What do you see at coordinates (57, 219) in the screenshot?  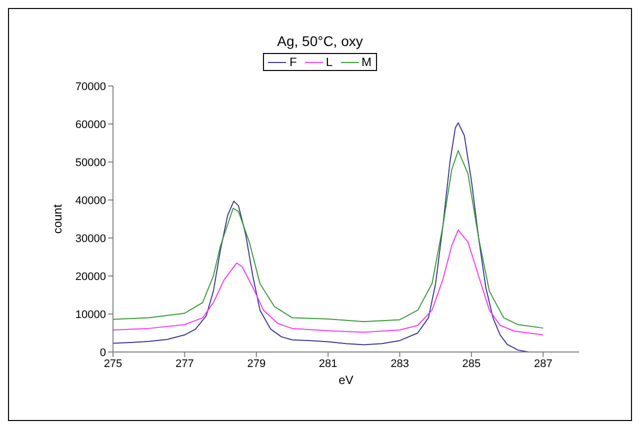 I see `y-axis-title: count` at bounding box center [57, 219].